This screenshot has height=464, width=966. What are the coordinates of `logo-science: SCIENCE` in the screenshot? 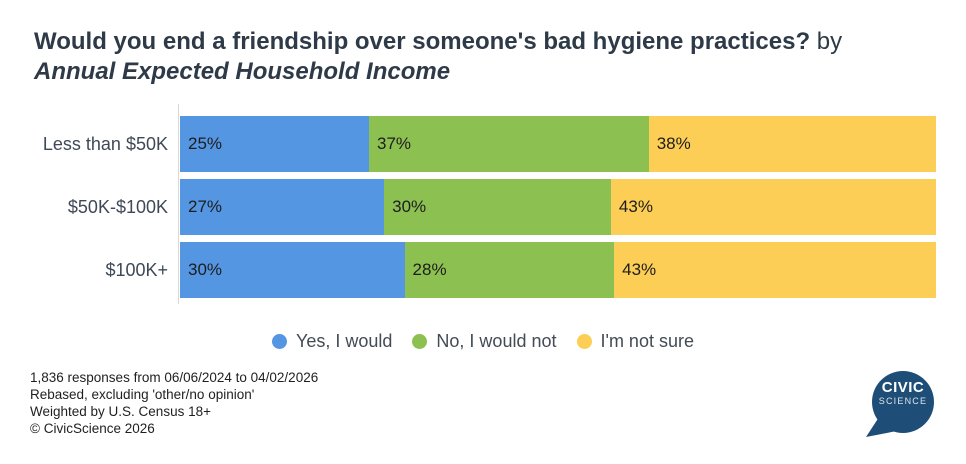 It's located at (903, 401).